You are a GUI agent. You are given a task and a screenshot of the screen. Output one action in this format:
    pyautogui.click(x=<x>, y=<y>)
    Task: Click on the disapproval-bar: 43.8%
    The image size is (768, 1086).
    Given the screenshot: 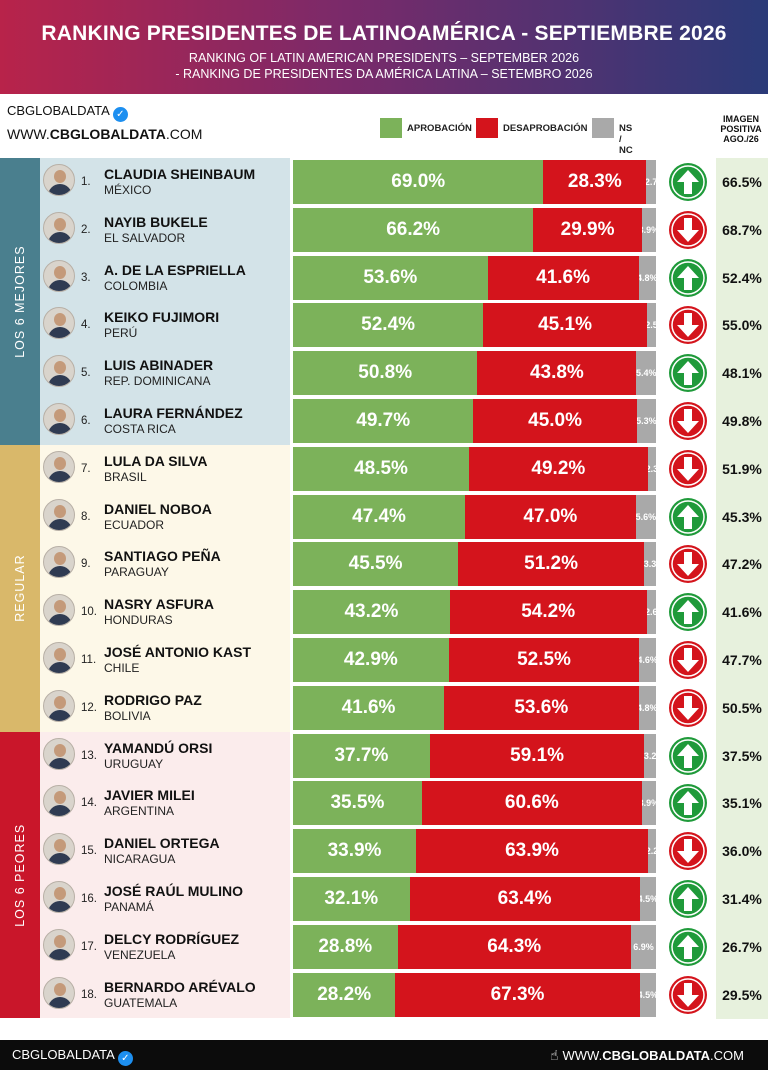 What is the action you would take?
    pyautogui.click(x=557, y=373)
    